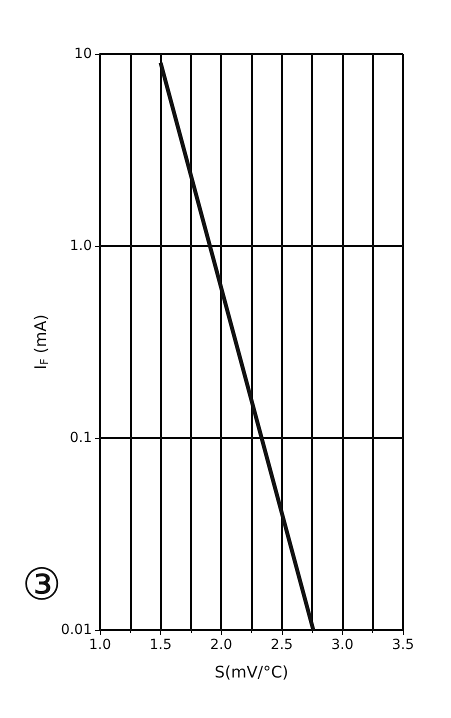  What do you see at coordinates (83, 54) in the screenshot?
I see `y-tick-label: 10` at bounding box center [83, 54].